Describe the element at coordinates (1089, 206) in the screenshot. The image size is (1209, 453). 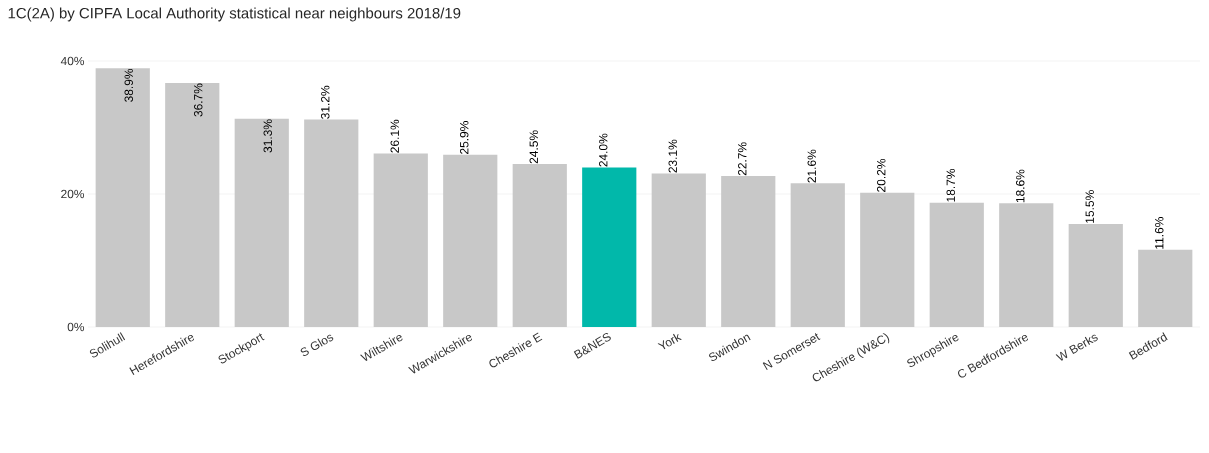
I see `data-label: 15.5%` at that location.